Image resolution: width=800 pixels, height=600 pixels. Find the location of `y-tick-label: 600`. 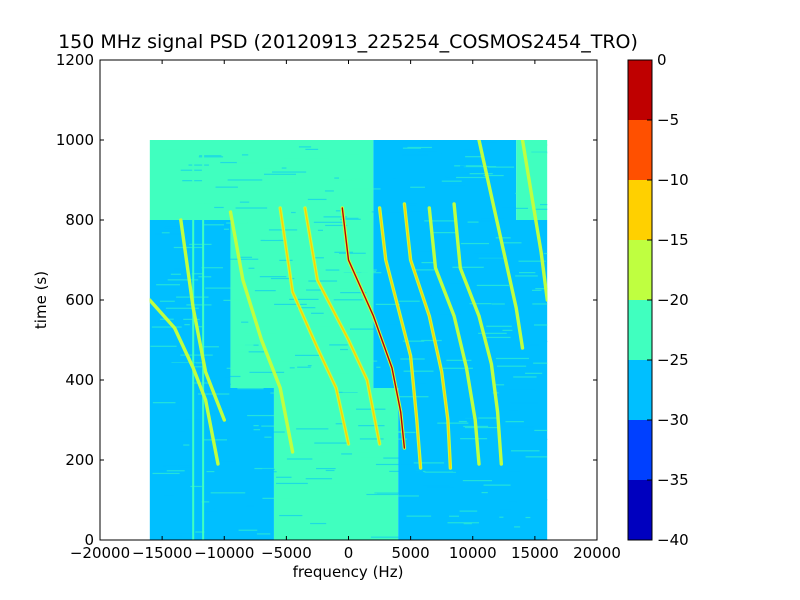

y-tick-label: 600 is located at coordinates (79, 300).